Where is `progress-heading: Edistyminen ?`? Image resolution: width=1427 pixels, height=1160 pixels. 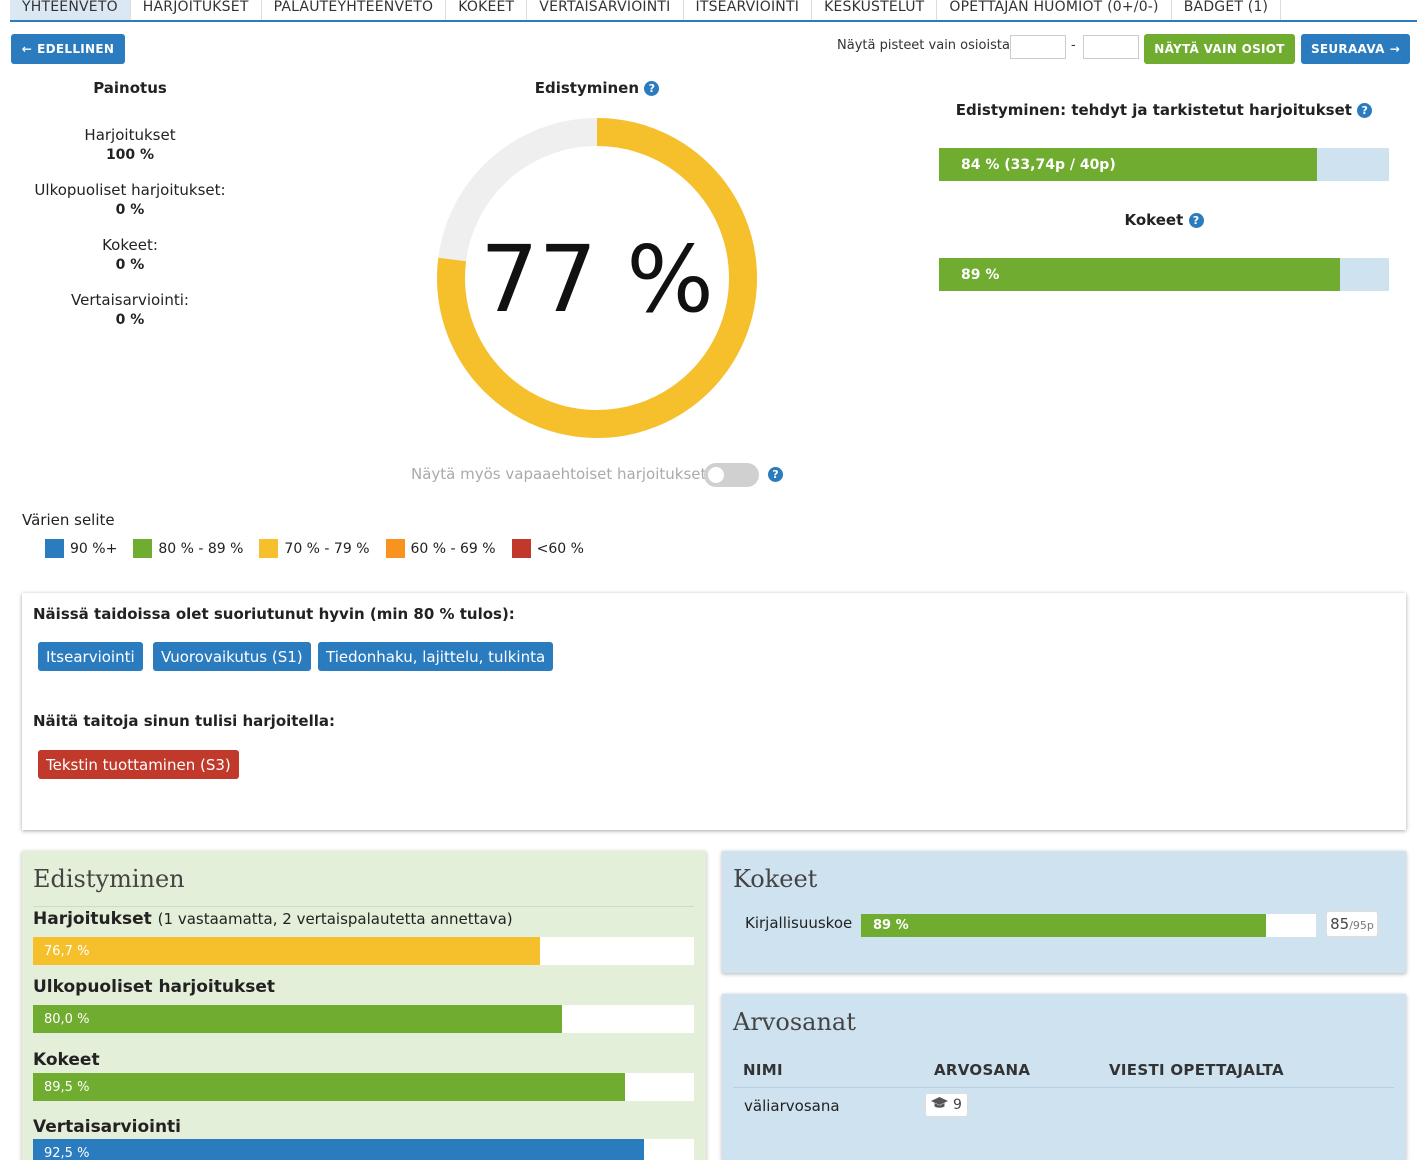
progress-heading: Edistyminen ? is located at coordinates (597, 88).